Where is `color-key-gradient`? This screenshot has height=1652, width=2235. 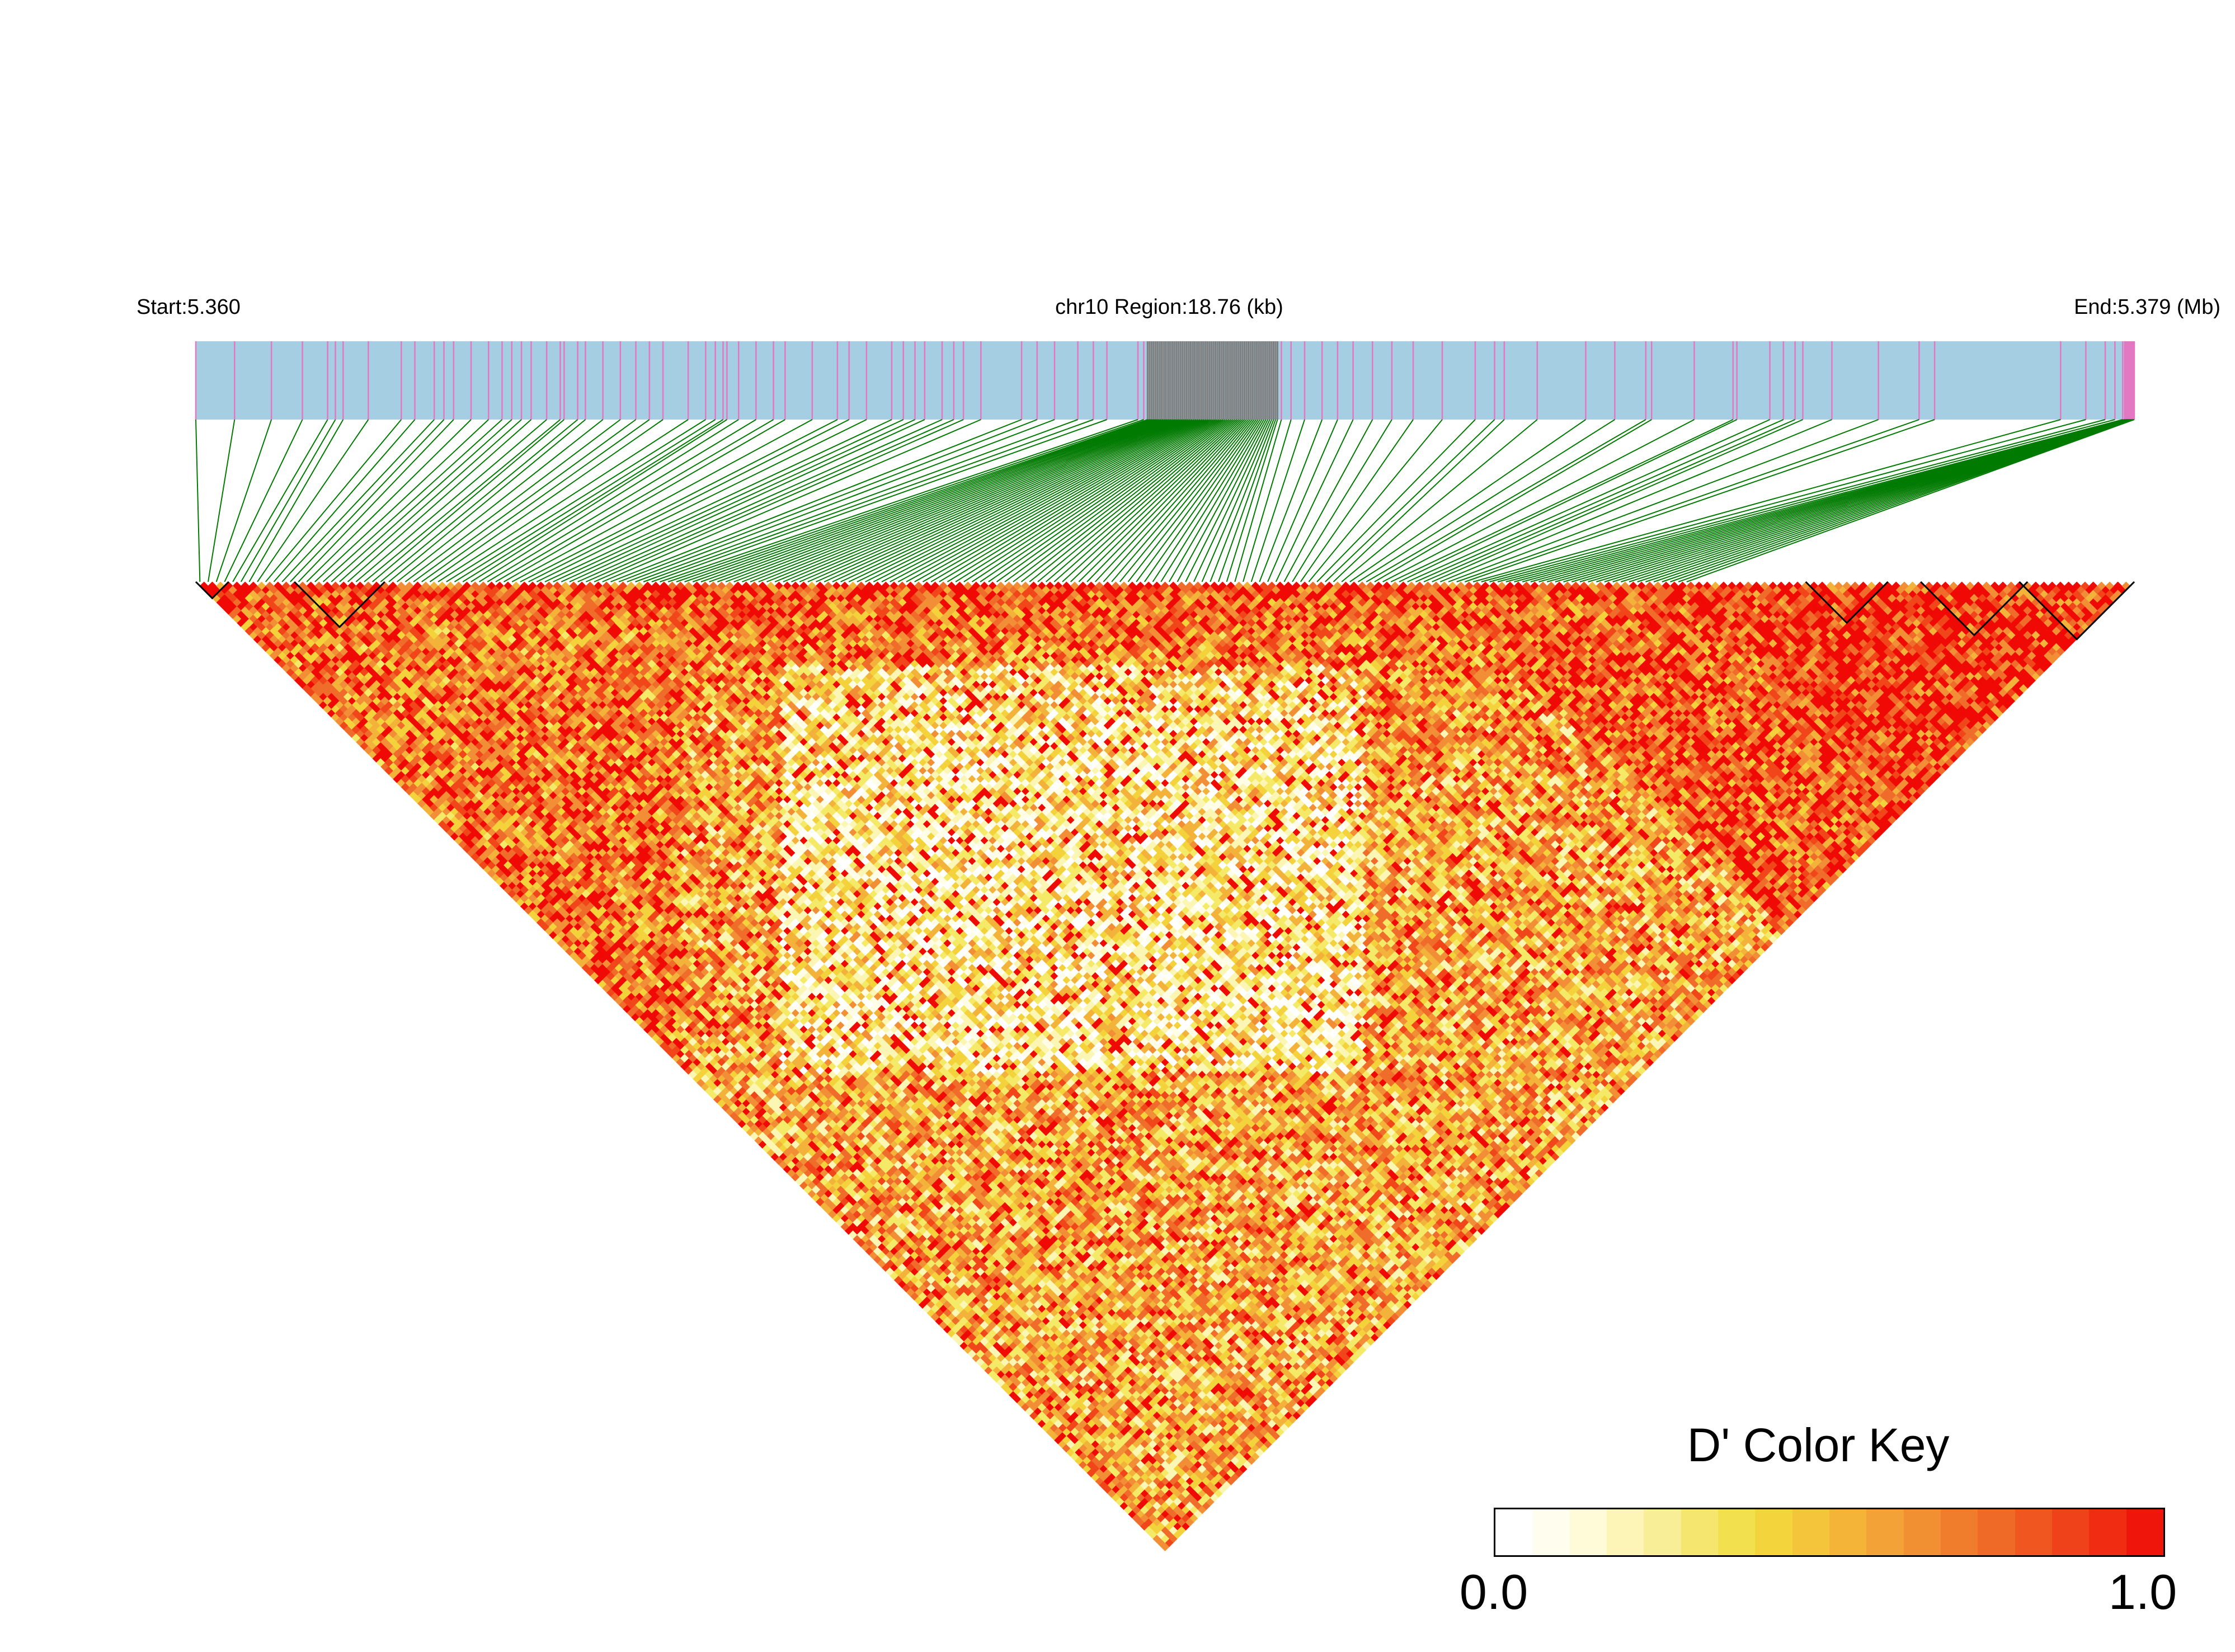
color-key-gradient is located at coordinates (1829, 1533).